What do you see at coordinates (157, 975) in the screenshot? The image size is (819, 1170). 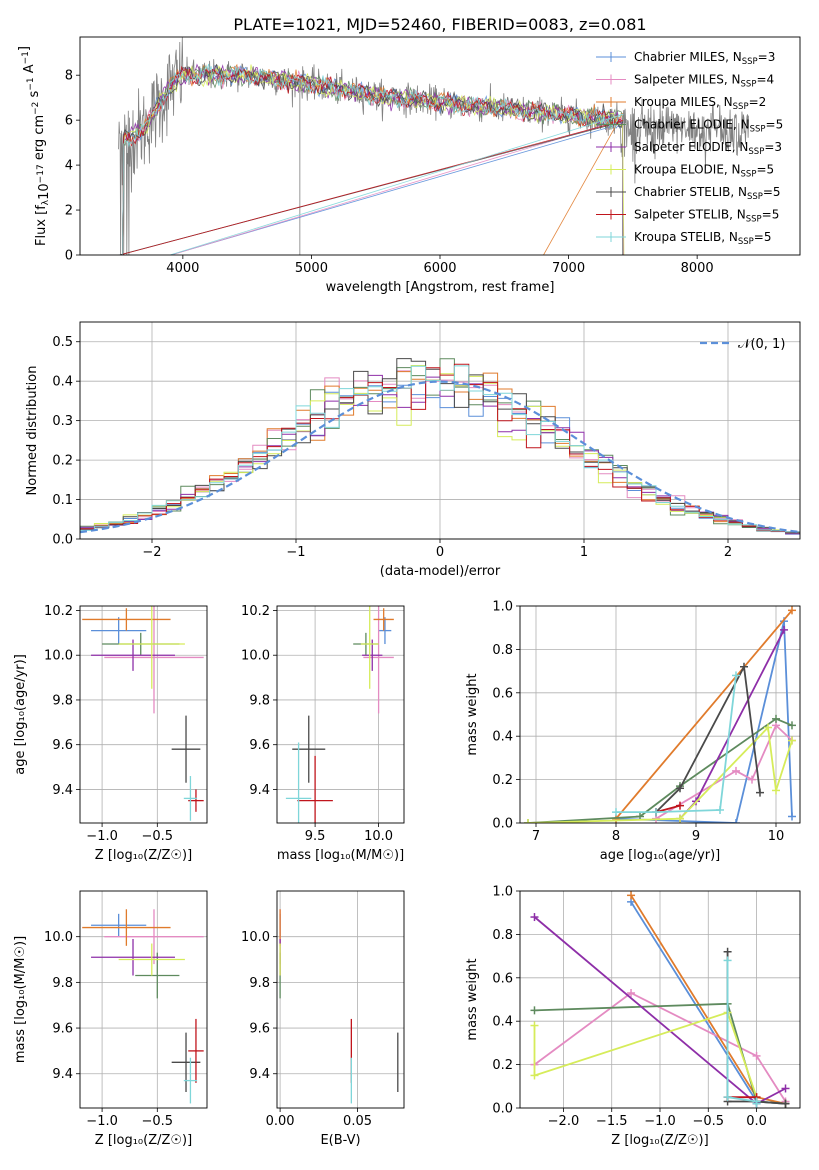 I see `point-chabrier-elodie` at bounding box center [157, 975].